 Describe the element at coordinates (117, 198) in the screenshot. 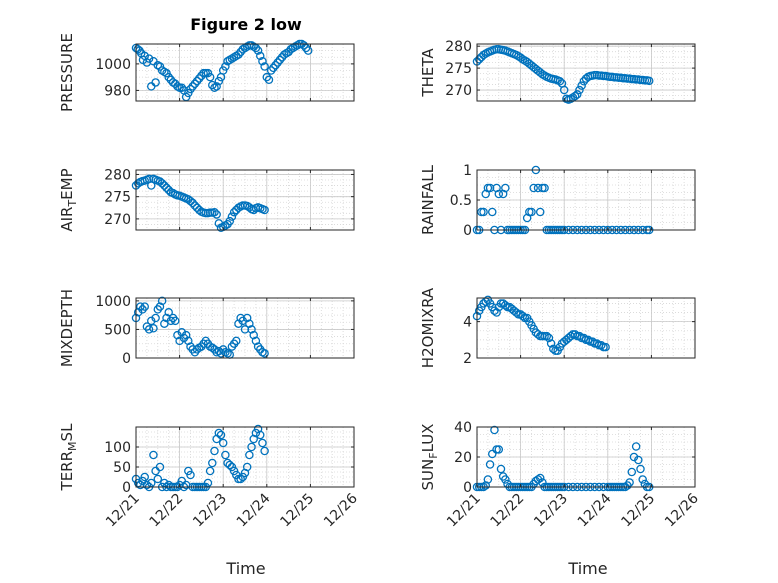

I see `y-tick-label: 275` at that location.